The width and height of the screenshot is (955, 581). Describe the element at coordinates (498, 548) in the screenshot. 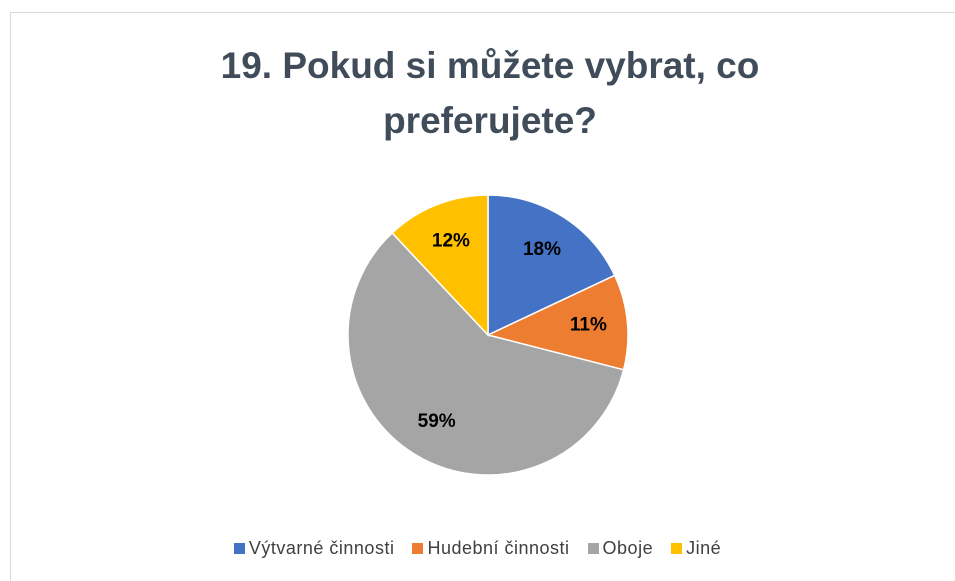

I see `legend-label: Hudební činnosti` at that location.